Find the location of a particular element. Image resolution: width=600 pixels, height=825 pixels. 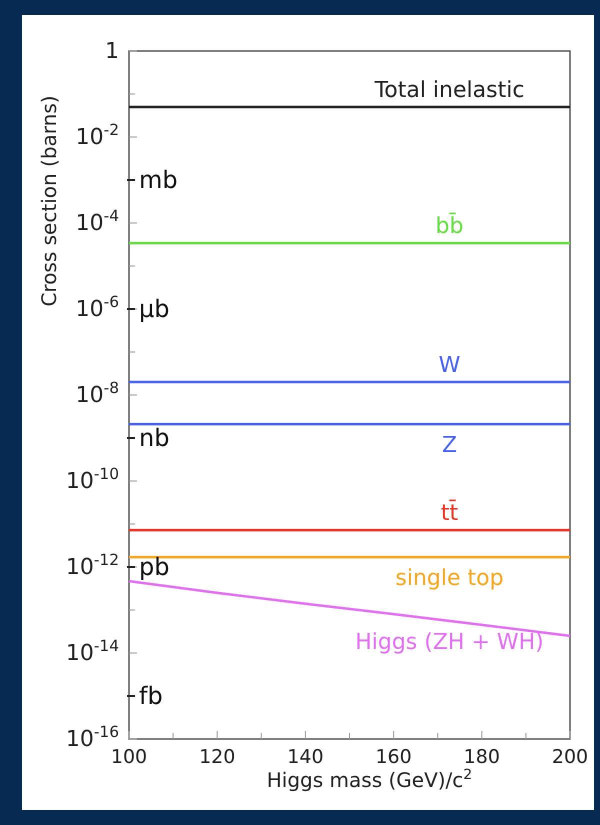

series-label: Total inelastic is located at coordinates (449, 90).